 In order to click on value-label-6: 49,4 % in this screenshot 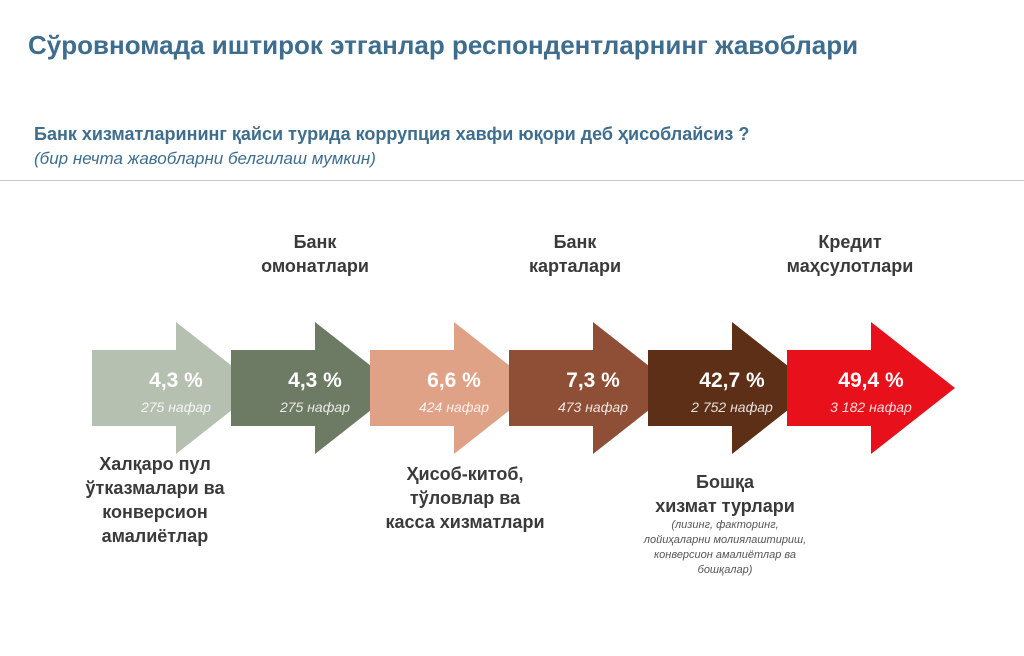, I will do `click(871, 380)`.